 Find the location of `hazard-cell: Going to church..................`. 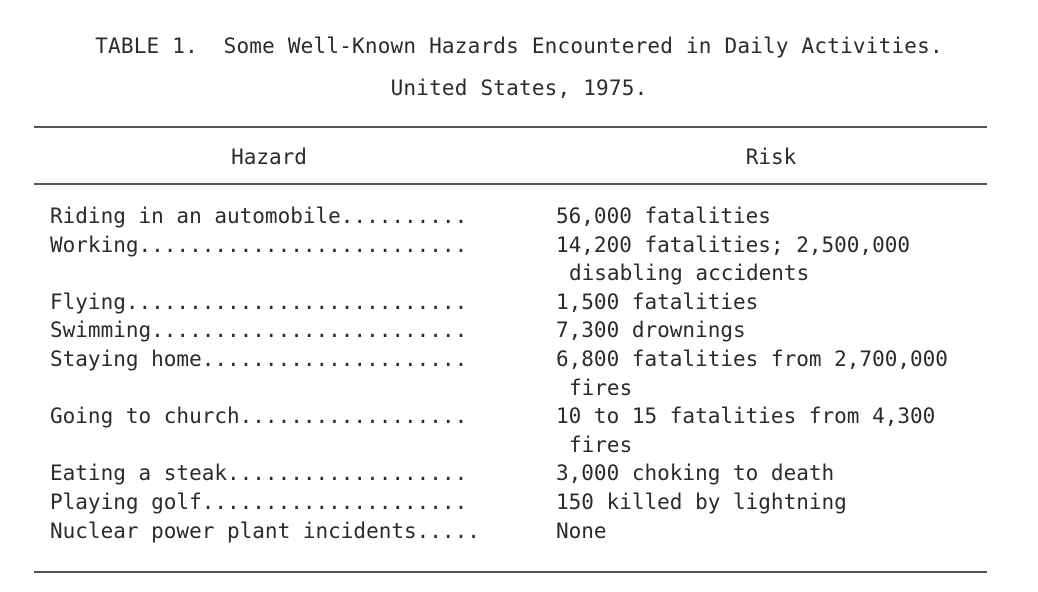

hazard-cell: Going to church.................. is located at coordinates (259, 416).